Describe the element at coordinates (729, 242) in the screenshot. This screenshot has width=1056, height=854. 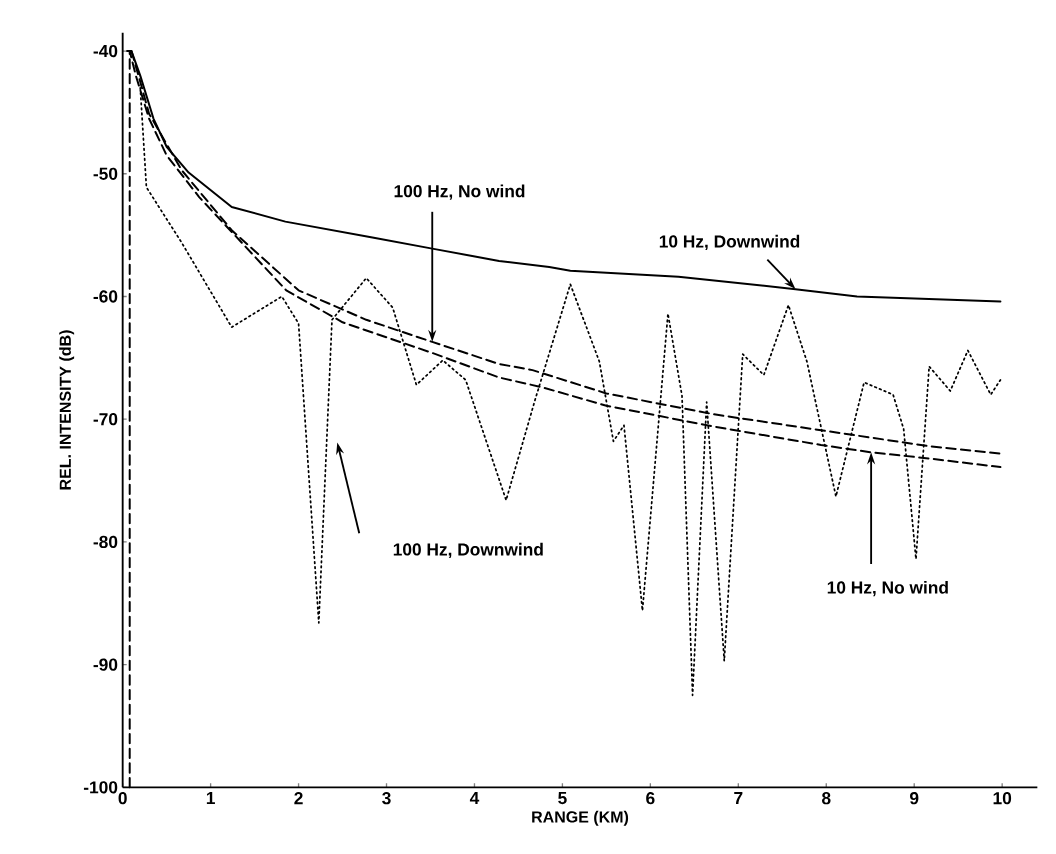
I see `annotation: 10 Hz, Downwind` at that location.